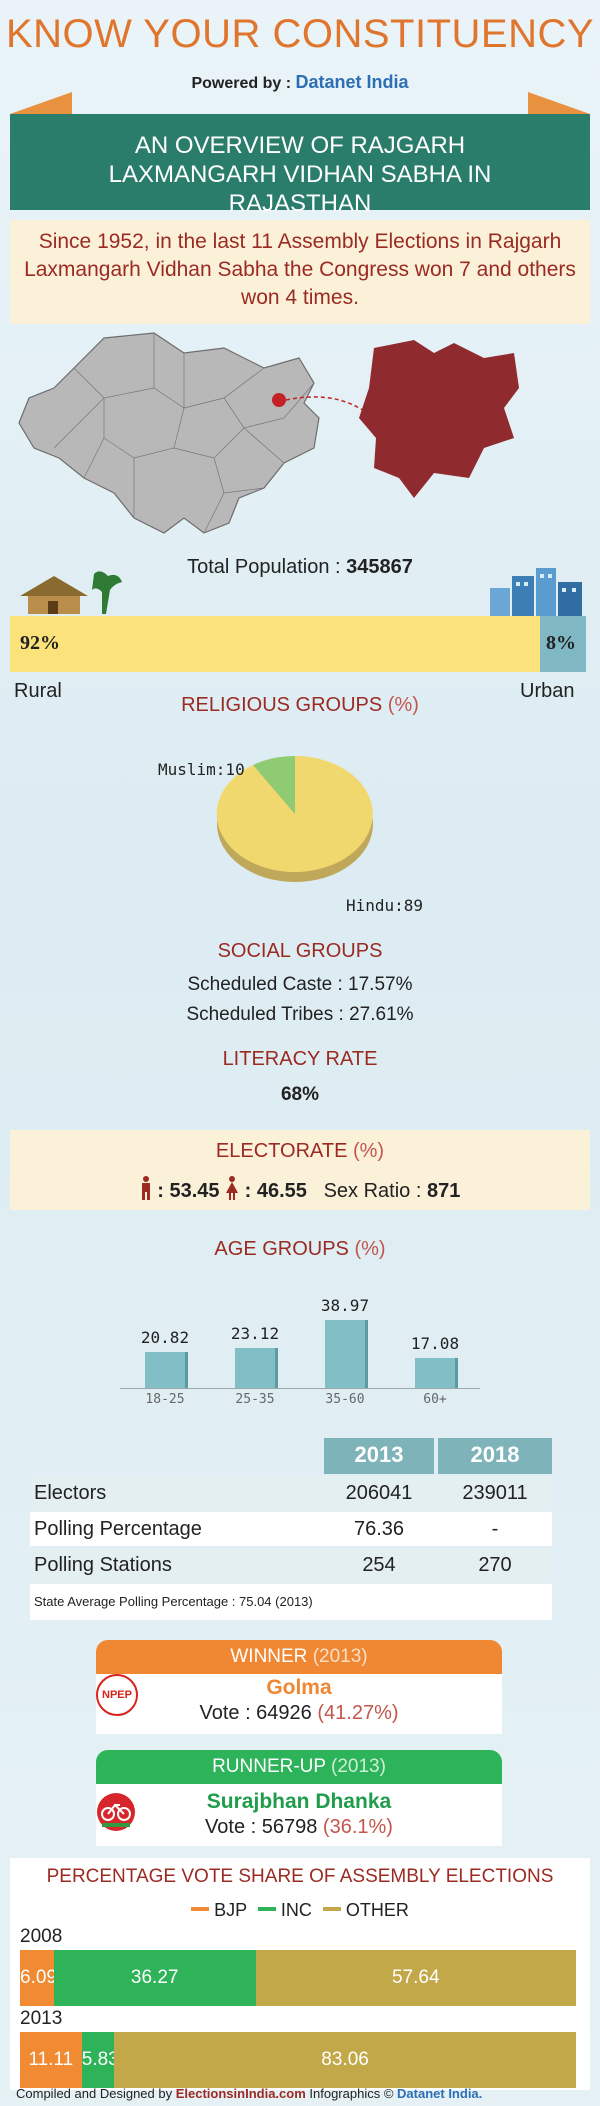 The width and height of the screenshot is (600, 2106). What do you see at coordinates (169, 433) in the screenshot?
I see `state-outline` at bounding box center [169, 433].